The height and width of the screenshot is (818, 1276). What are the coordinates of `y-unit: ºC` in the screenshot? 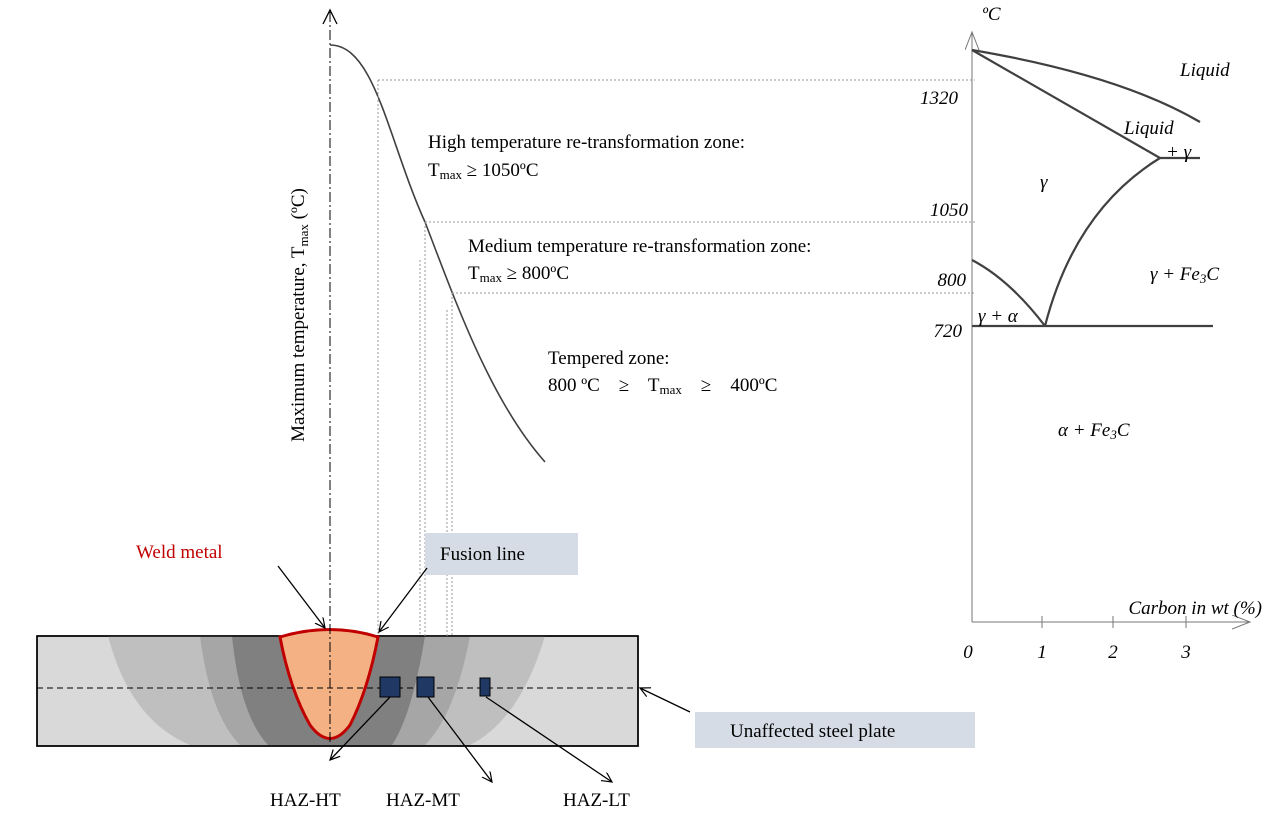 It's located at (991, 14).